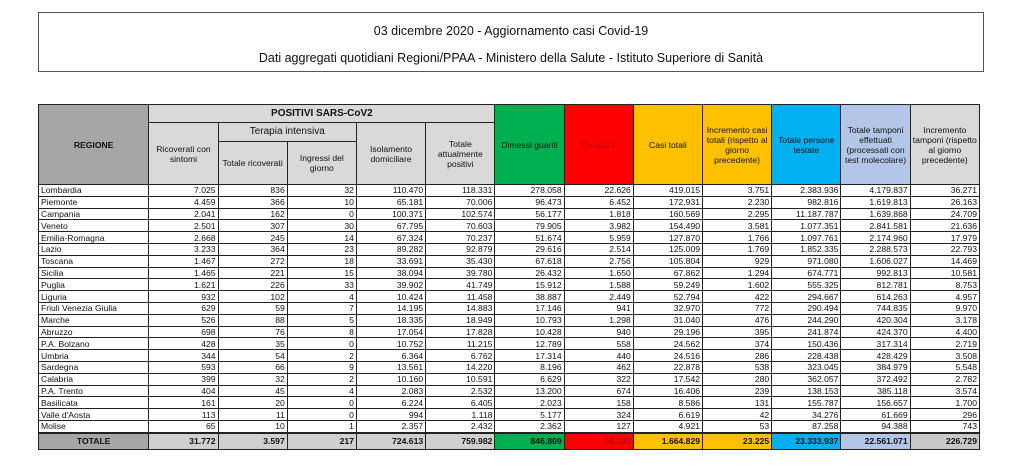 The image size is (1019, 473). What do you see at coordinates (93, 367) in the screenshot?
I see `region-name: Sardegna` at bounding box center [93, 367].